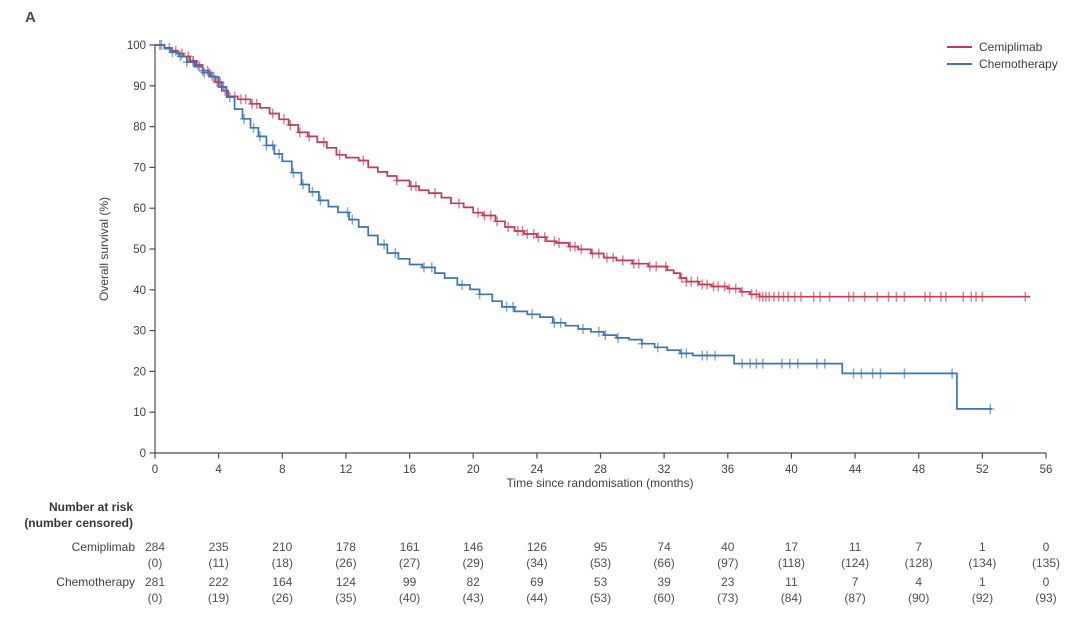  I want to click on x-tick-label: 8, so click(282, 470).